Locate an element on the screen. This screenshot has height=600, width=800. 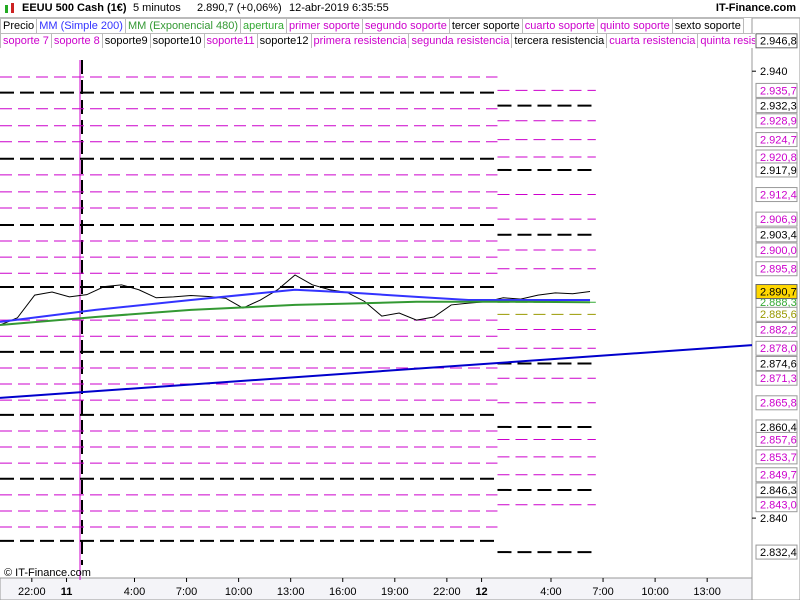
legend-entry: primer soporte is located at coordinates (324, 25).